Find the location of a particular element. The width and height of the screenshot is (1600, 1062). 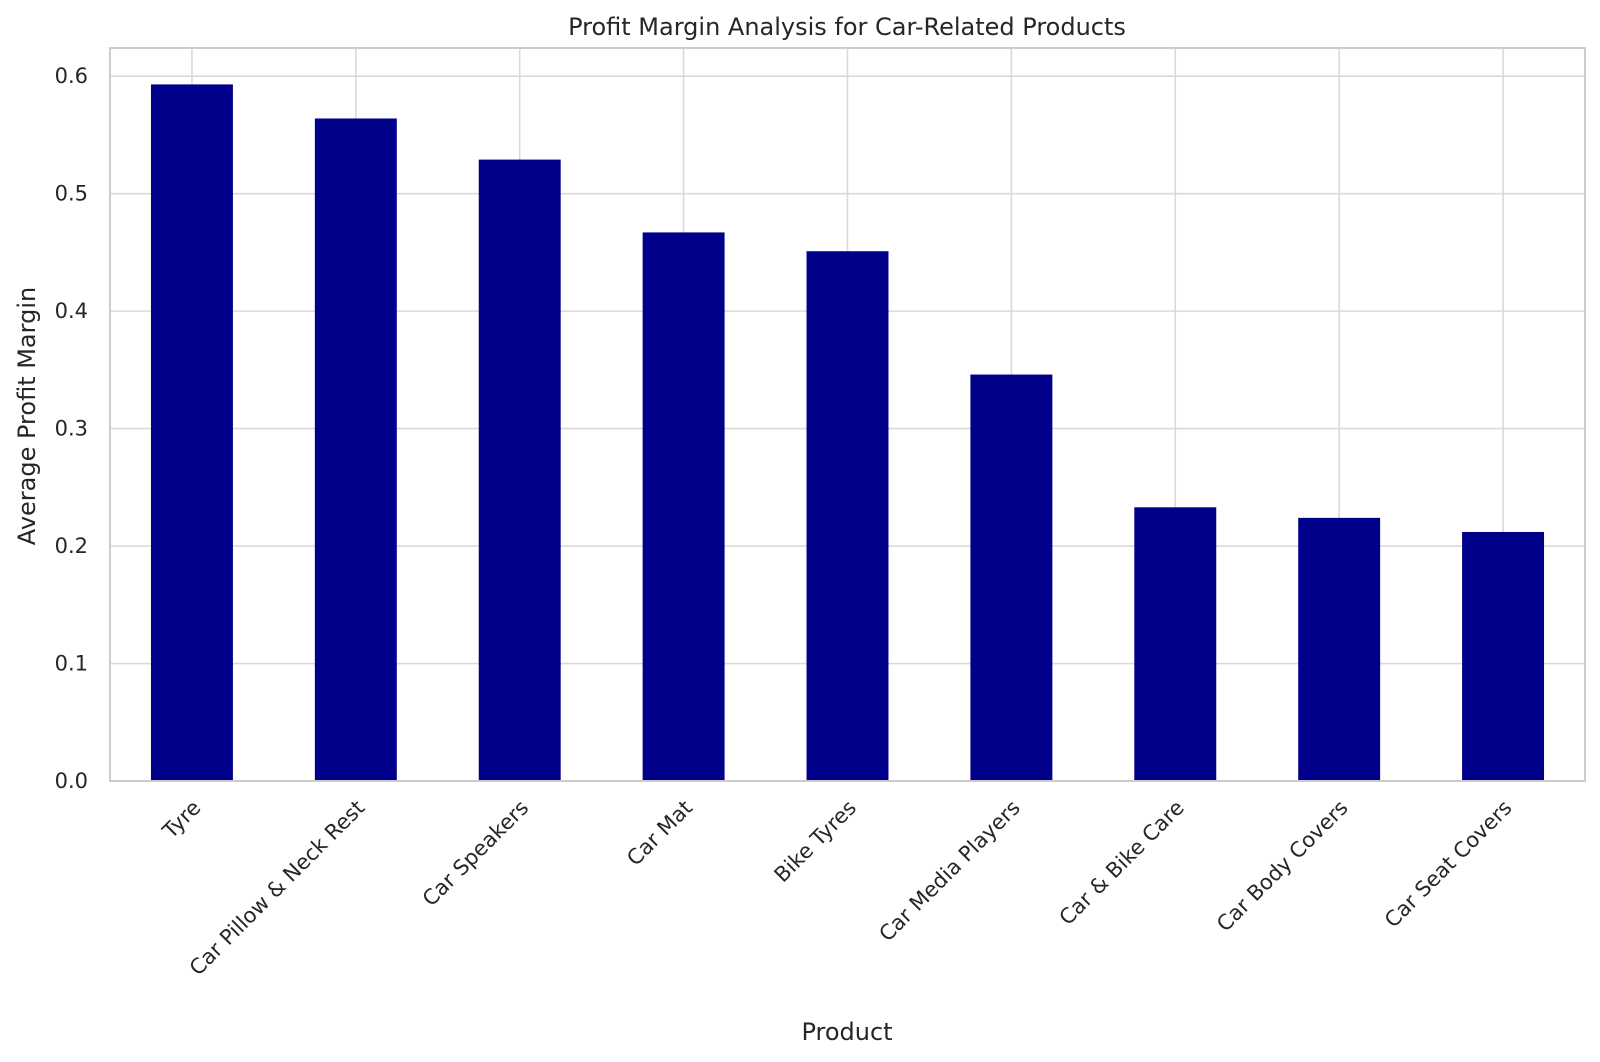

y-tick-label: 0.2 is located at coordinates (71, 546).